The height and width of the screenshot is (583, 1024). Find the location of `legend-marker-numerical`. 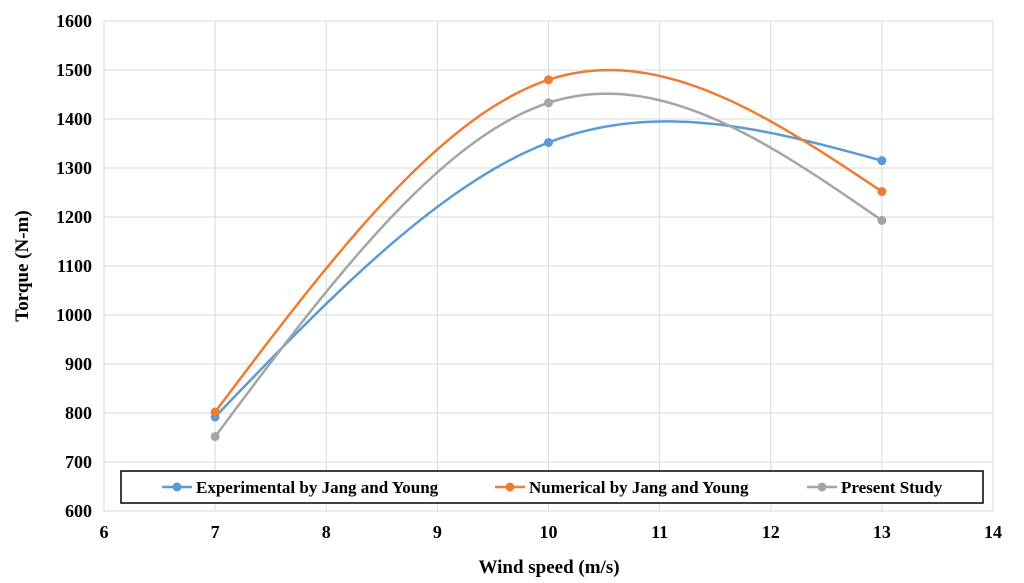

legend-marker-numerical is located at coordinates (510, 487).